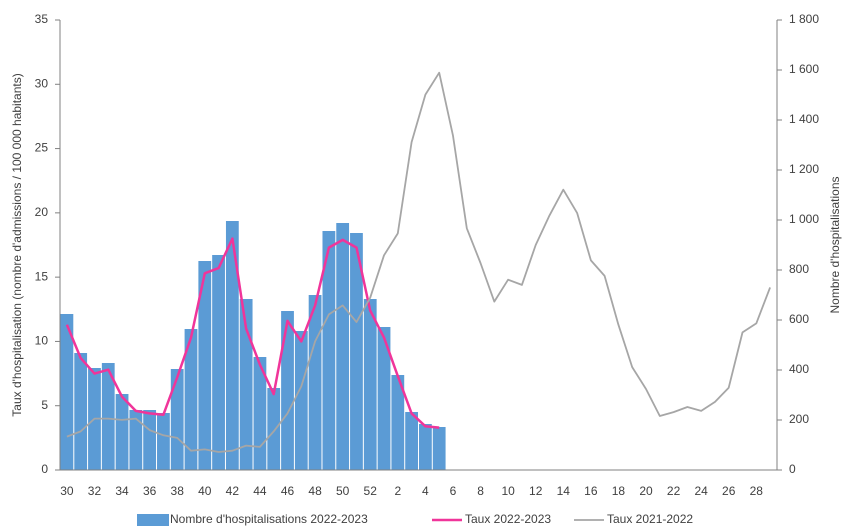  I want to click on y2-tick-label: 800, so click(799, 269).